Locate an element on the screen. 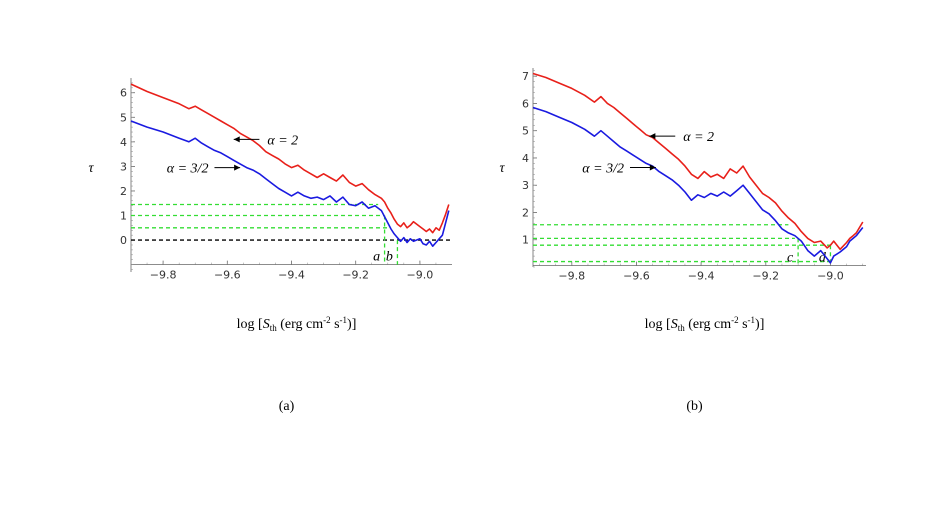 This screenshot has height=521, width=926. y-tick-label: 0 is located at coordinates (123, 240).